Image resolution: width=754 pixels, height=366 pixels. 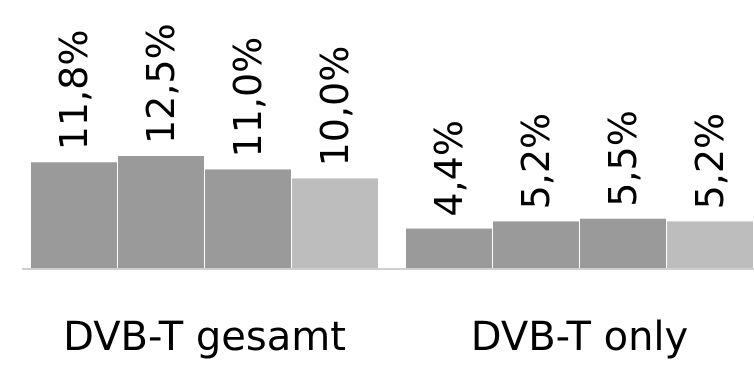 I want to click on category-labels-group: DVB-T gesamt DVB-T only, so click(x=375, y=337).